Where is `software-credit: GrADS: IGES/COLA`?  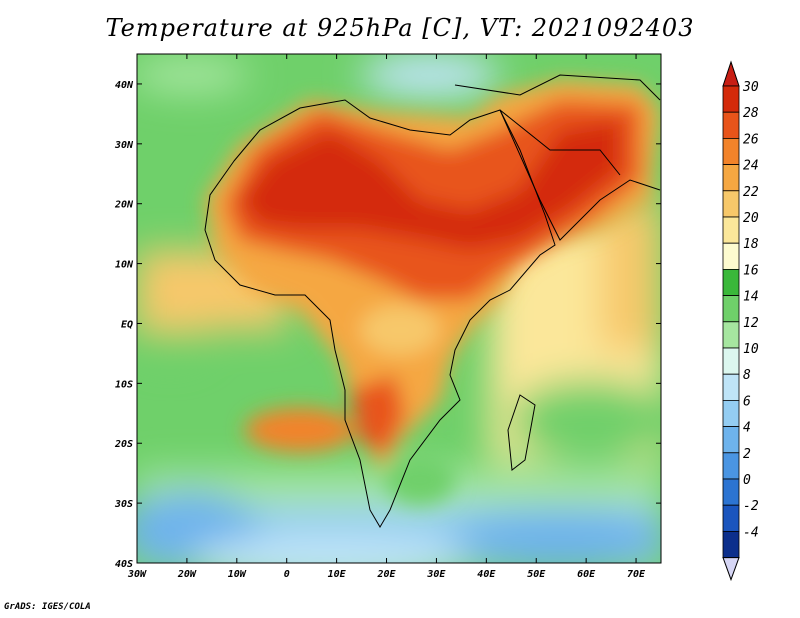
software-credit: GrADS: IGES/COLA is located at coordinates (47, 607).